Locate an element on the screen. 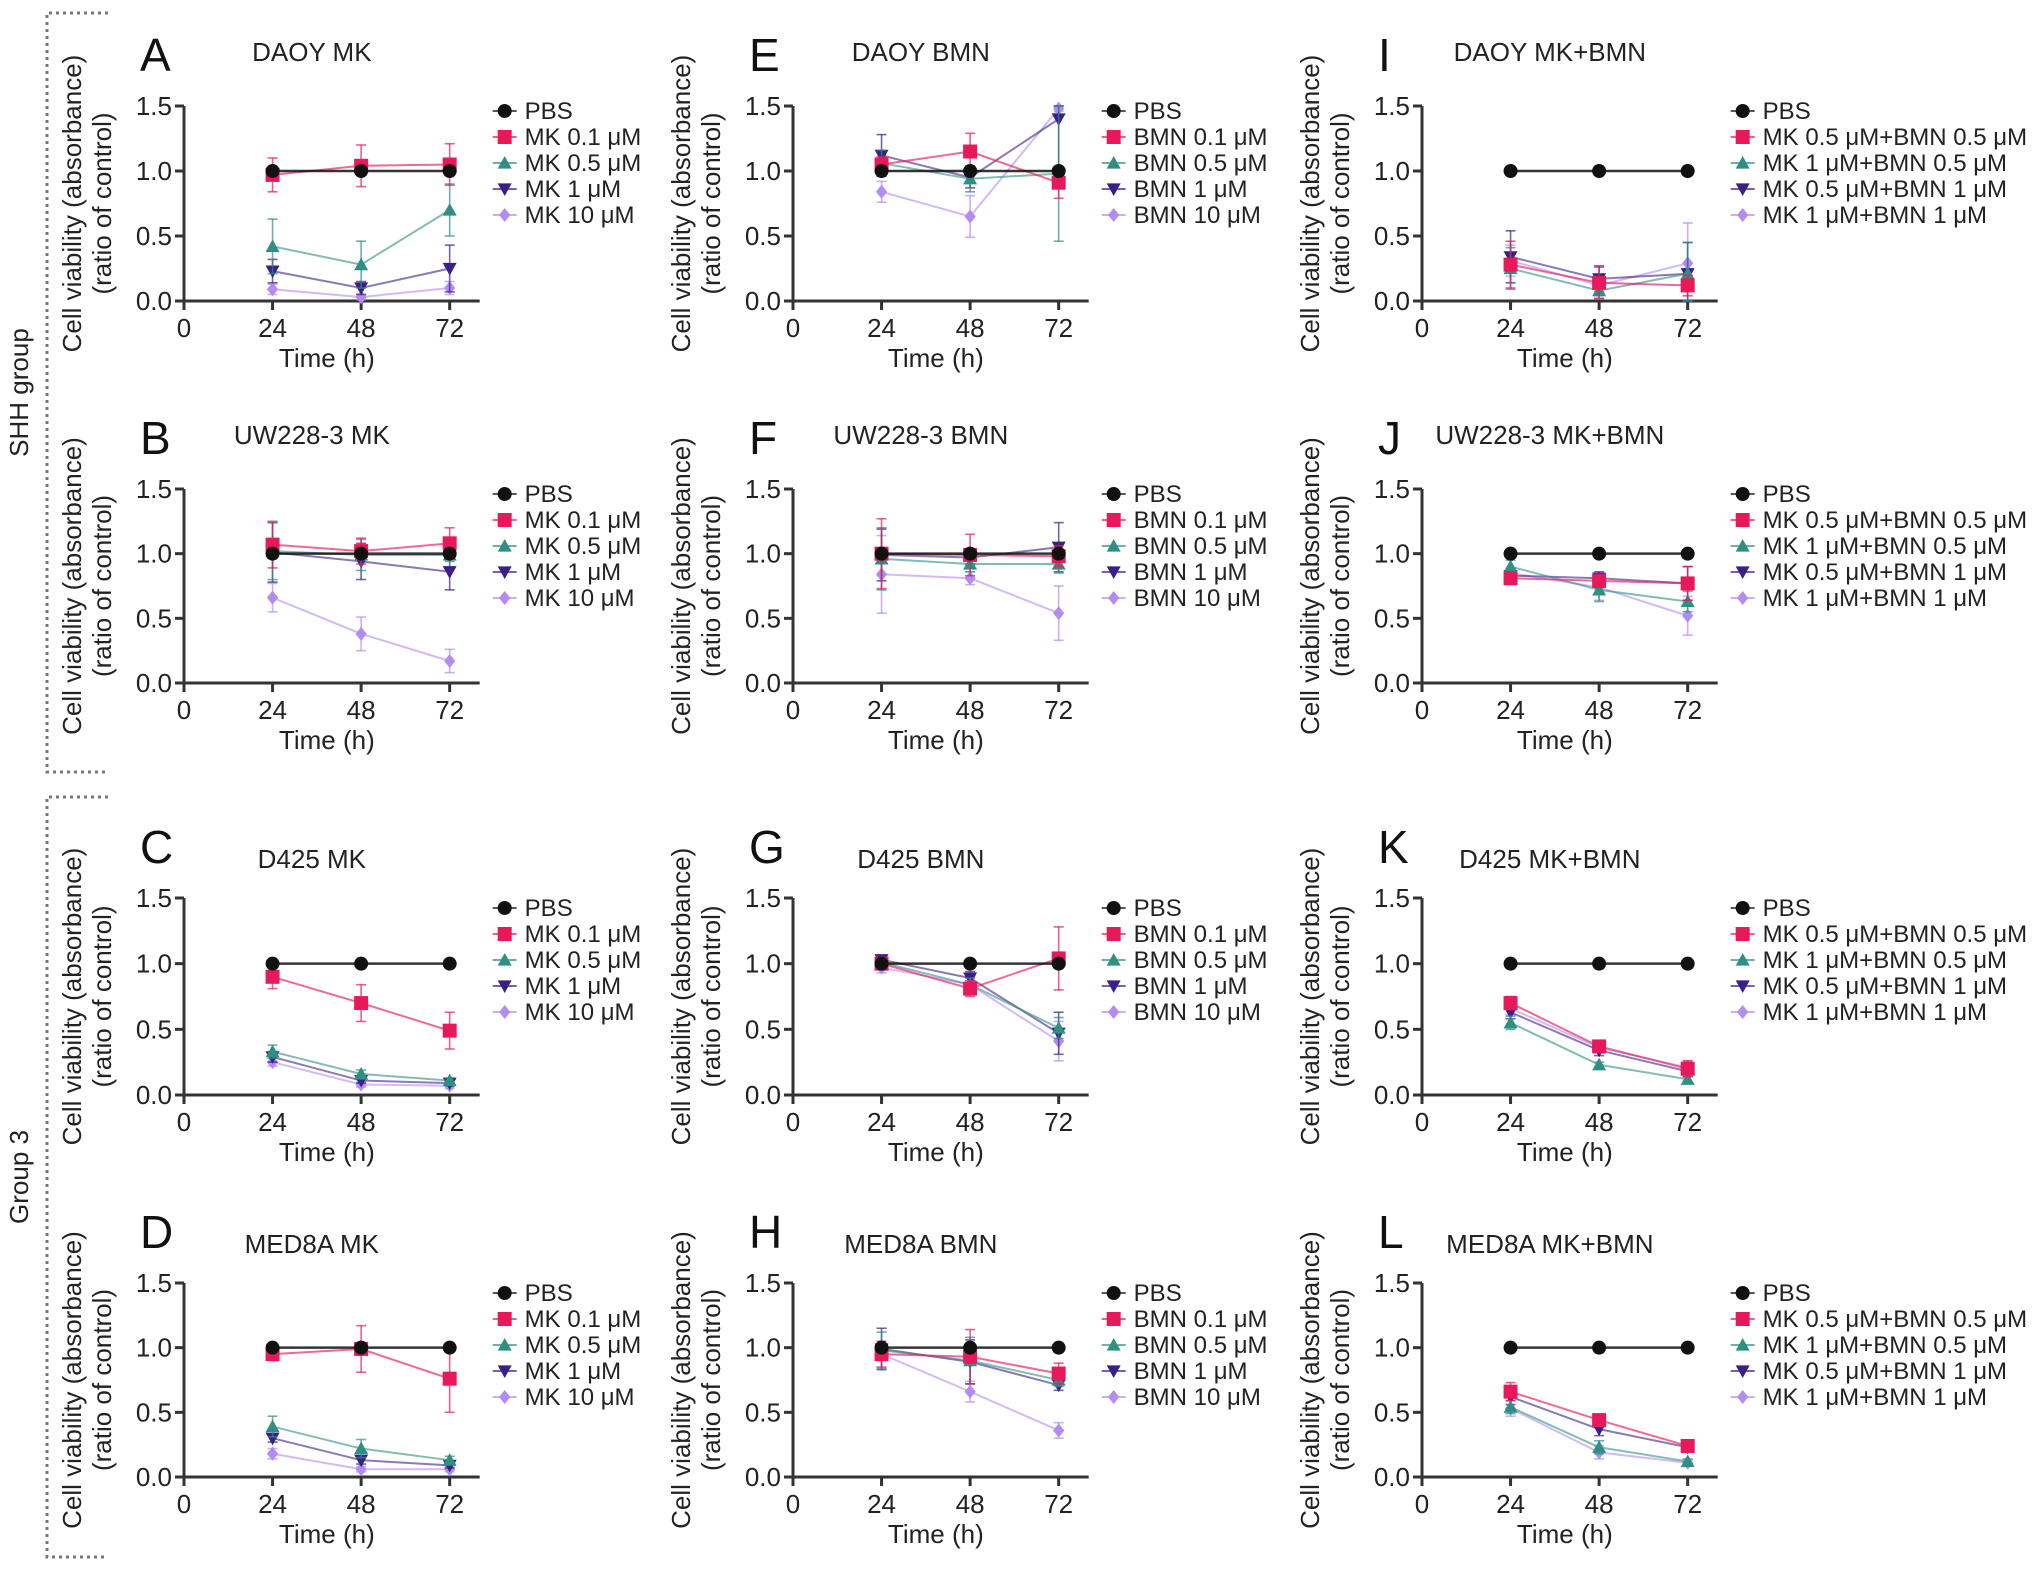  panel-letter: I is located at coordinates (1384, 55).